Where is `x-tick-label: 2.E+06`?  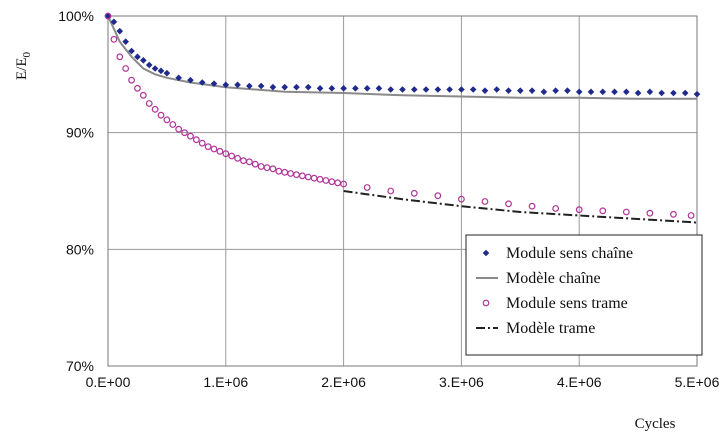
x-tick-label: 2.E+06 is located at coordinates (343, 382).